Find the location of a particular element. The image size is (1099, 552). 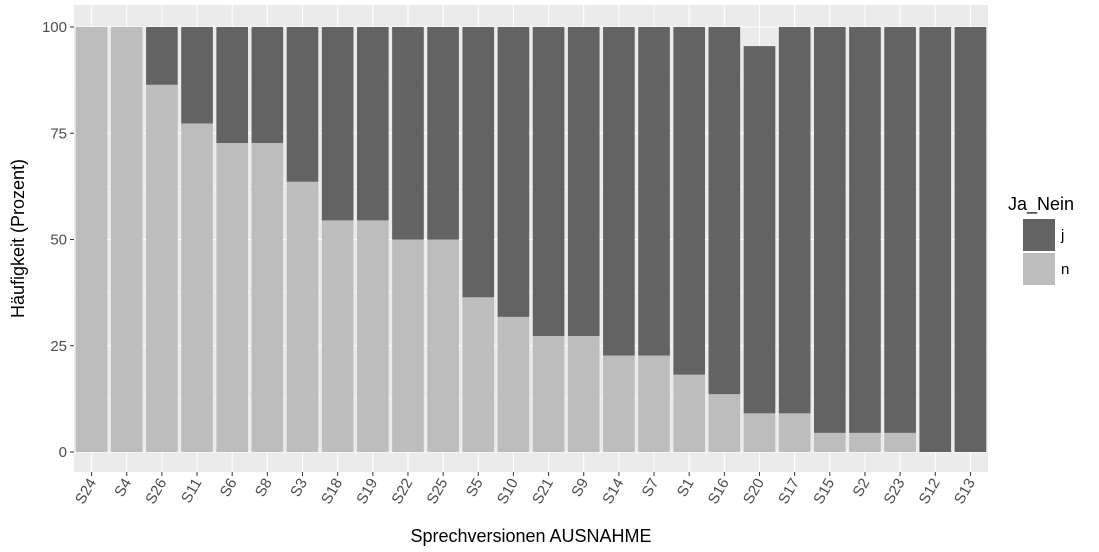

bar-j-S1 is located at coordinates (689, 201).